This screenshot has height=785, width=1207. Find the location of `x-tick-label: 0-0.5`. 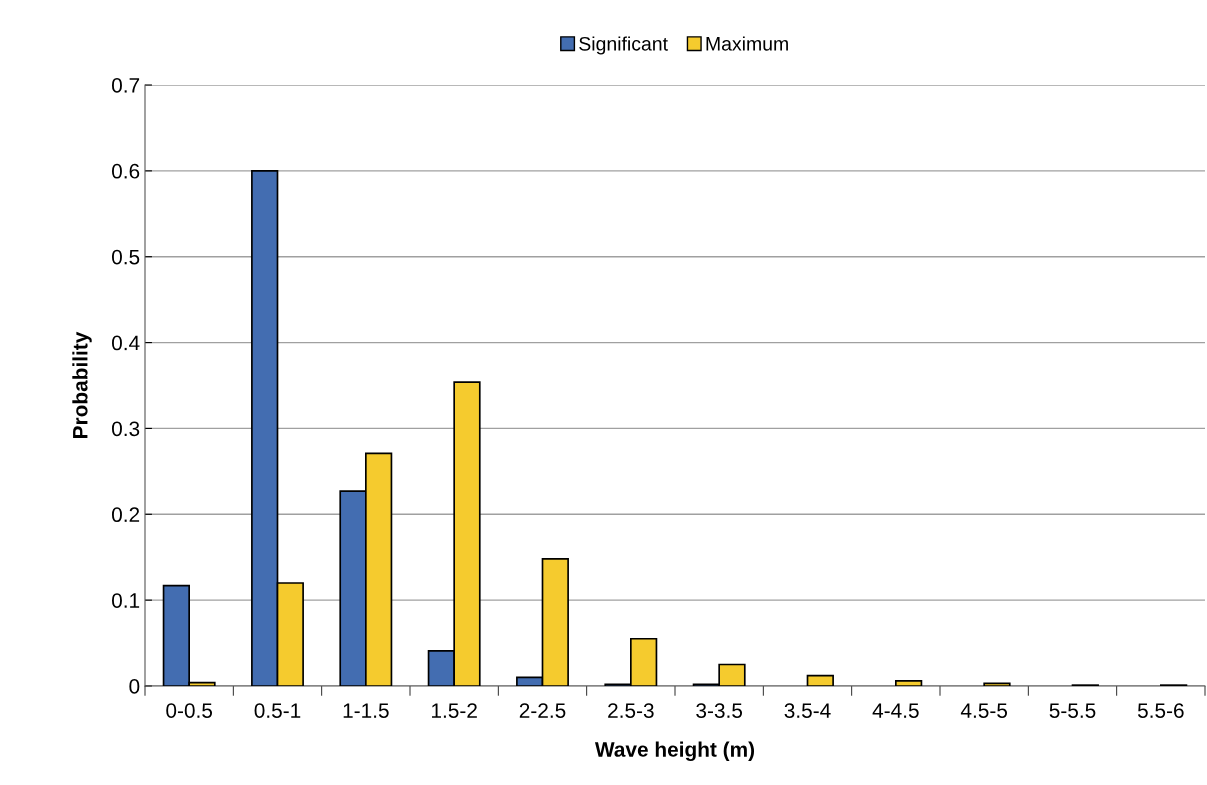

x-tick-label: 0-0.5 is located at coordinates (189, 710).